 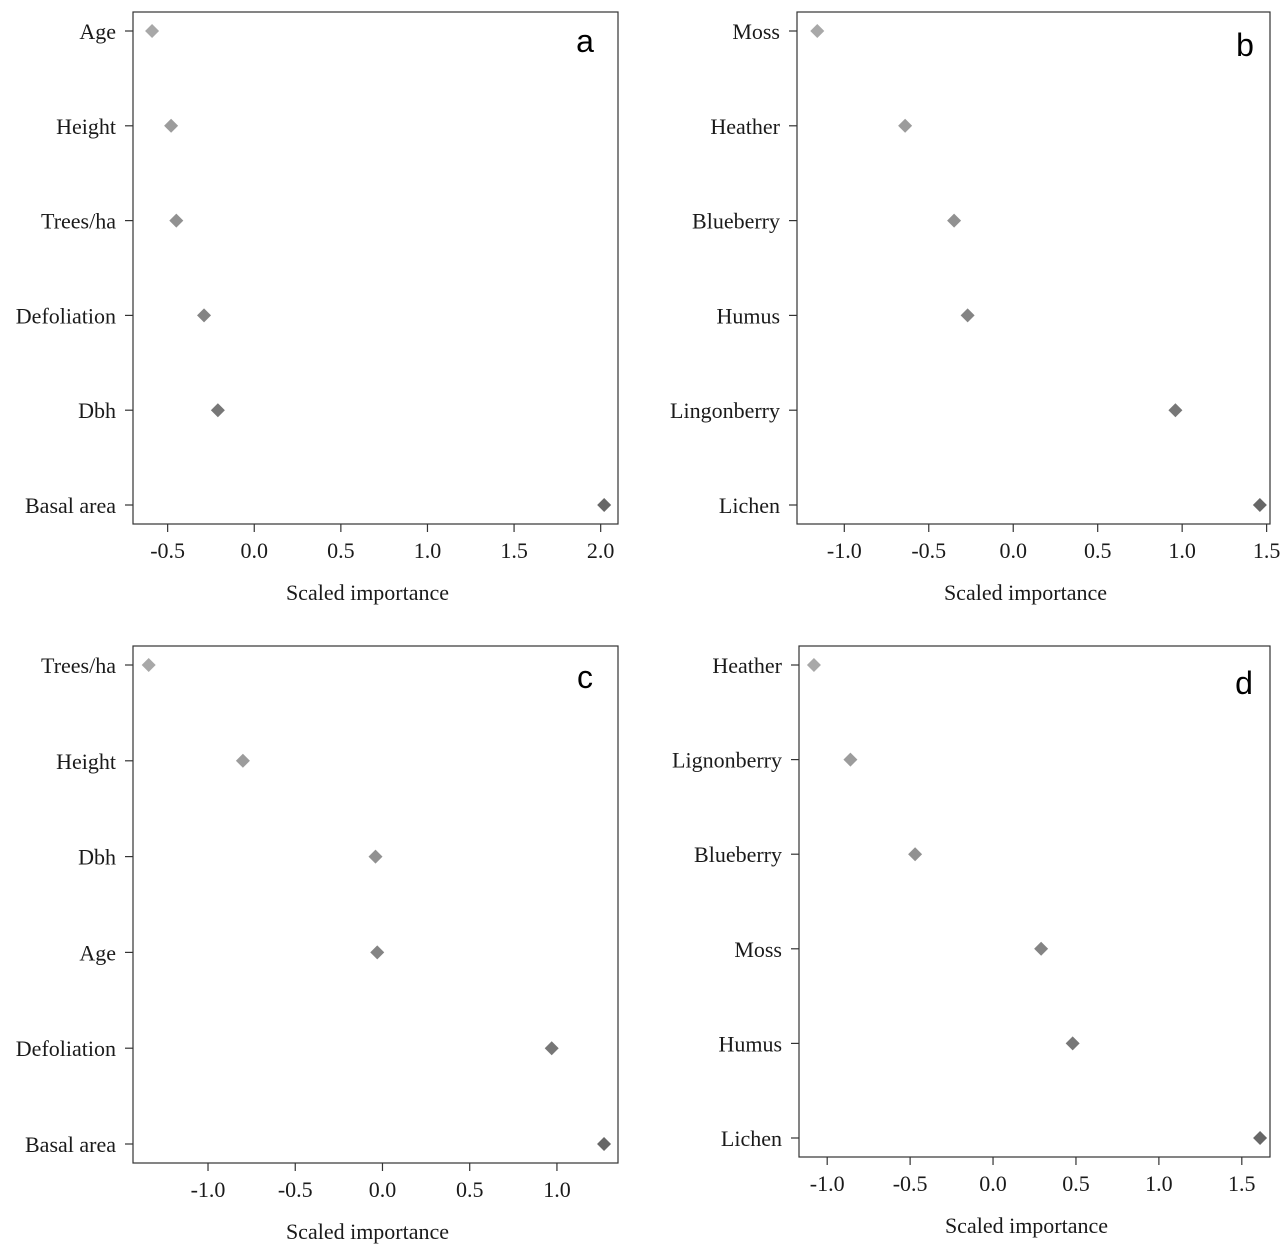 What do you see at coordinates (585, 41) in the screenshot?
I see `panel-letter: a` at bounding box center [585, 41].